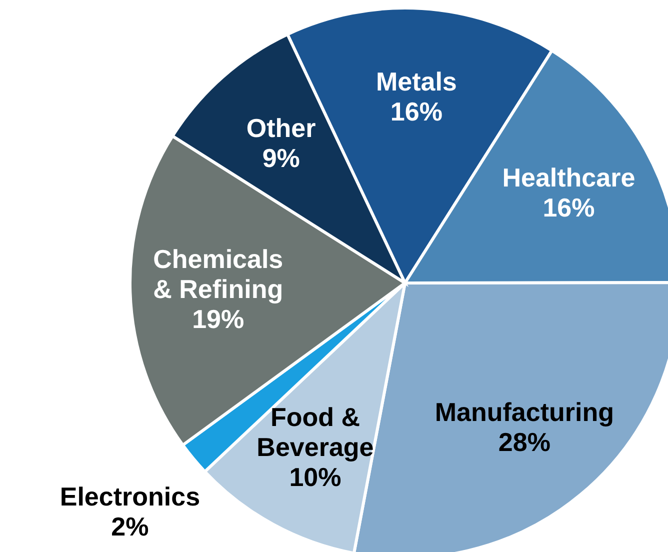 This screenshot has width=668, height=552. What do you see at coordinates (524, 441) in the screenshot?
I see `data-label: 28%` at bounding box center [524, 441].